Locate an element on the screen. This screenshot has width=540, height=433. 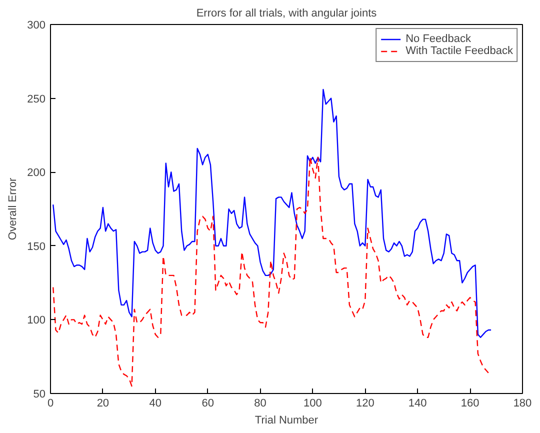
legend-label: No Feedback is located at coordinates (439, 39).